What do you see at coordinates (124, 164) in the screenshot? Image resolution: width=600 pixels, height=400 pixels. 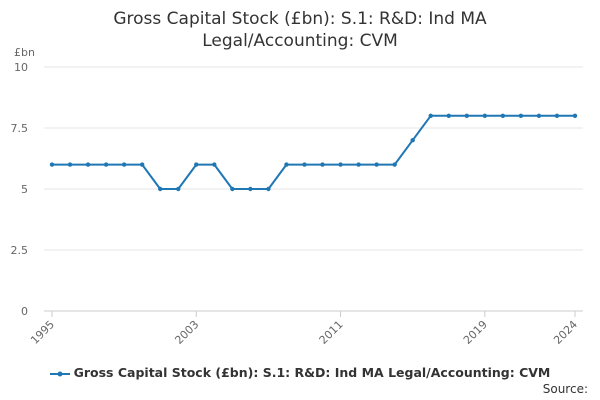 I see `data-point-1999` at bounding box center [124, 164].